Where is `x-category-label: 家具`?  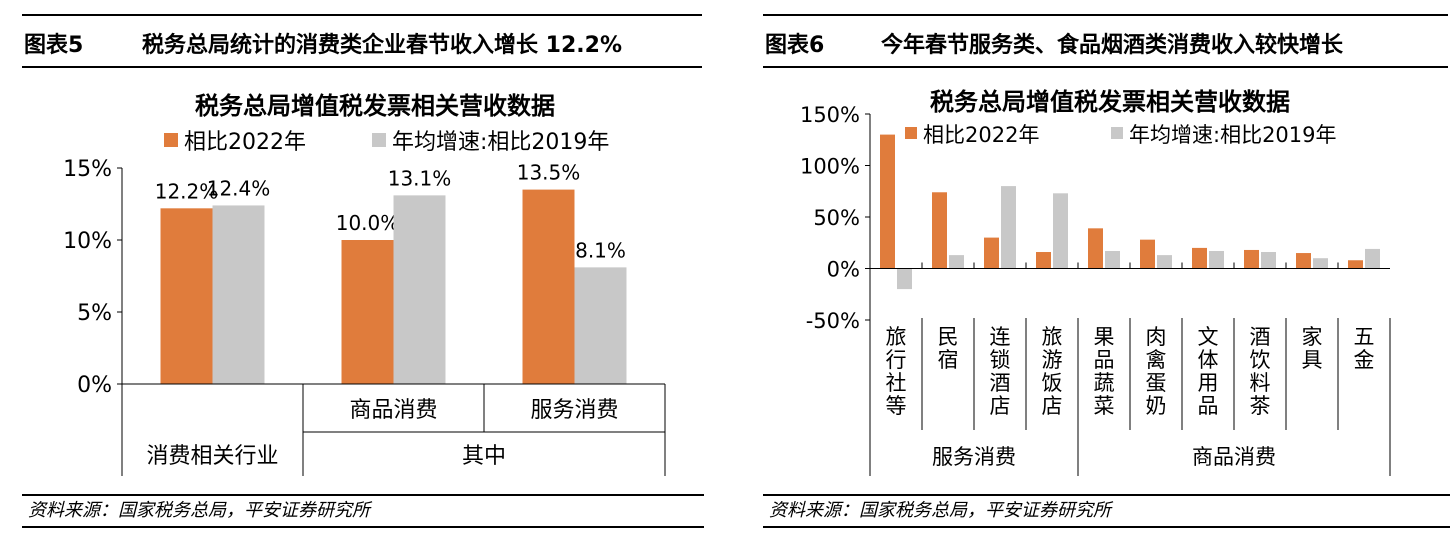 x-category-label: 家具 is located at coordinates (1312, 348).